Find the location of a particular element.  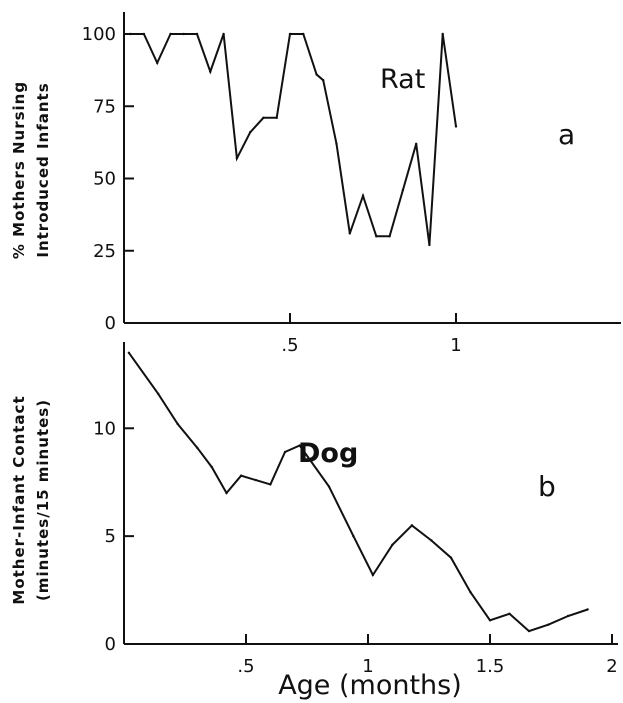

dog-y-ticks: 0 5 10 is located at coordinates (113, 536).